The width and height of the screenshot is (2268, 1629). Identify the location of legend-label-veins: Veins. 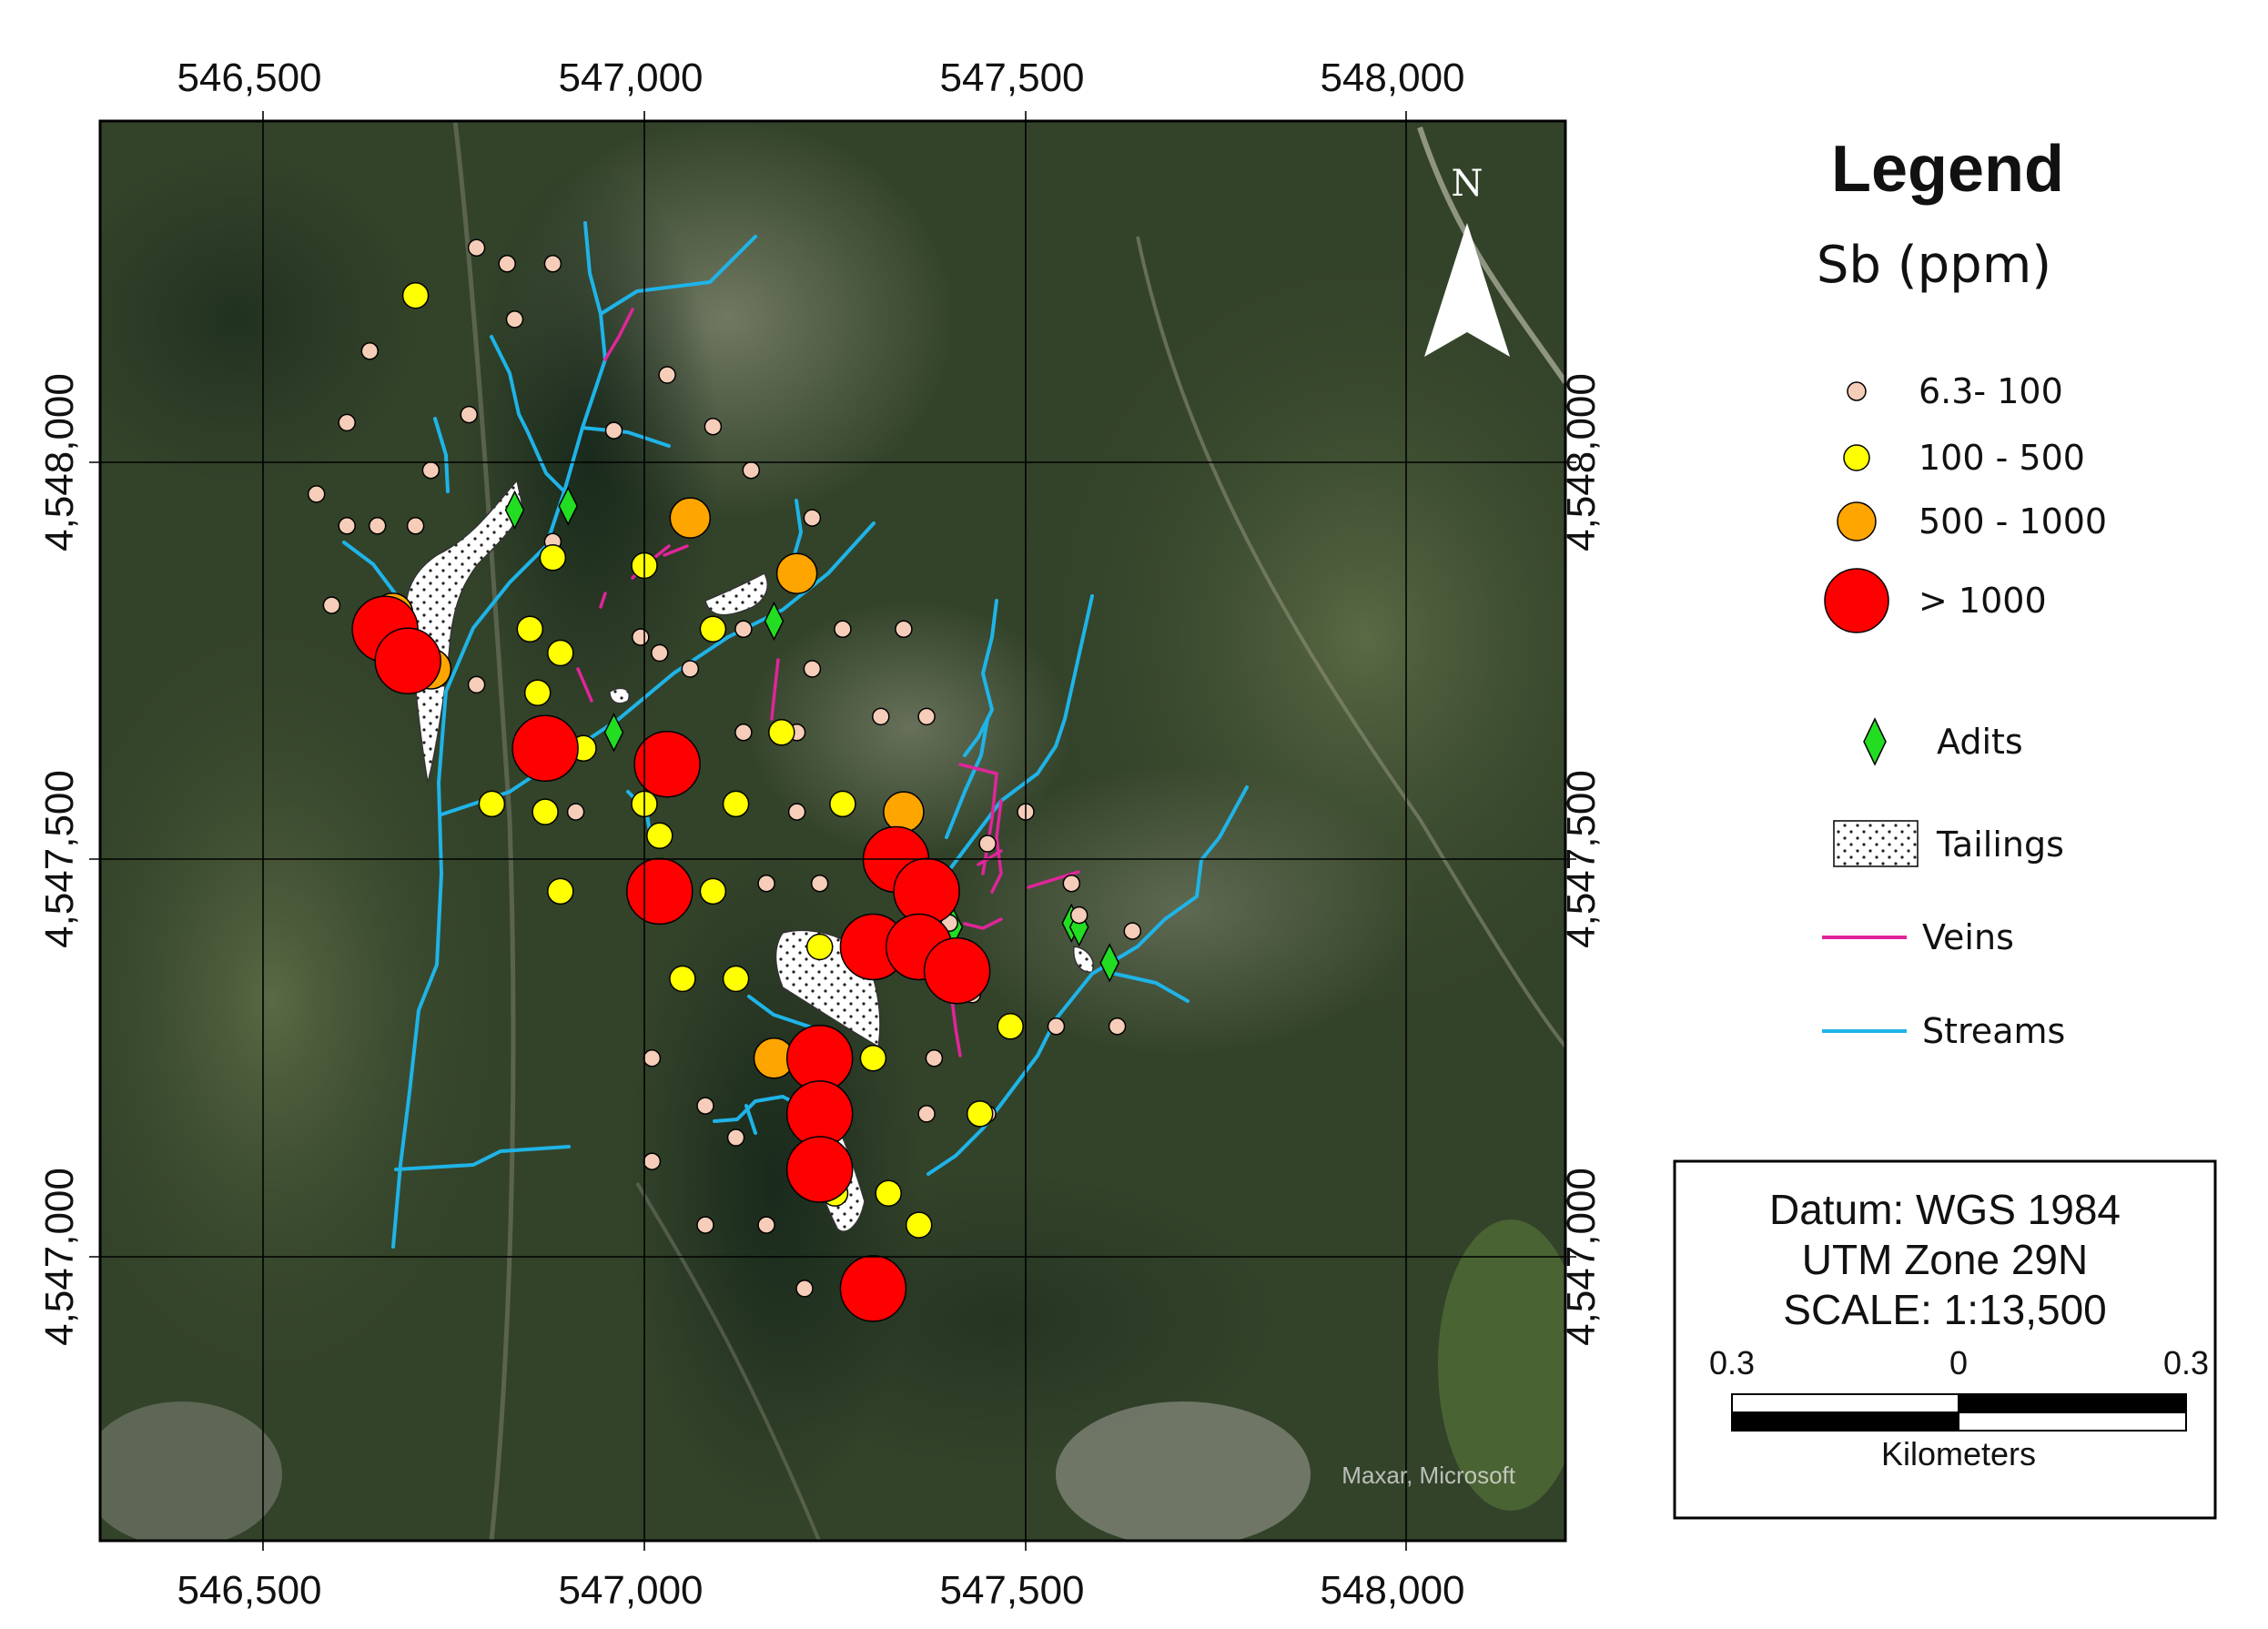
(1968, 937).